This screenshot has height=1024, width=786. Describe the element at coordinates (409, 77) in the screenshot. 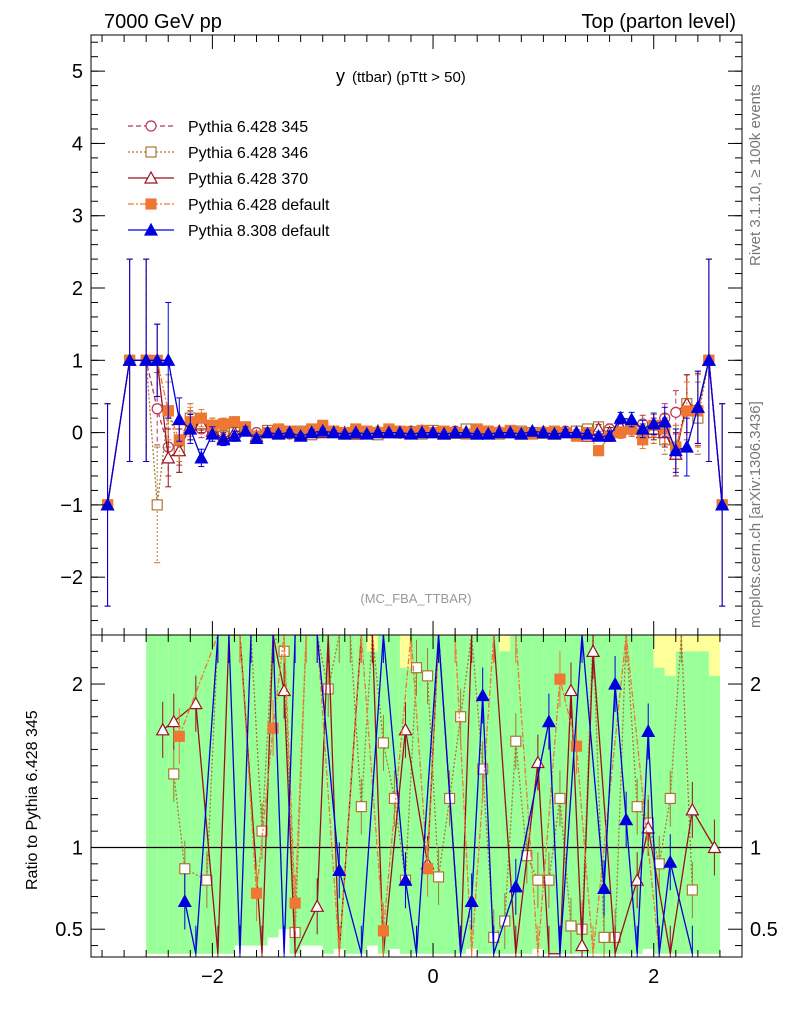

I see `main-title-qualifier: (ttbar) (pTtt > 50)` at that location.